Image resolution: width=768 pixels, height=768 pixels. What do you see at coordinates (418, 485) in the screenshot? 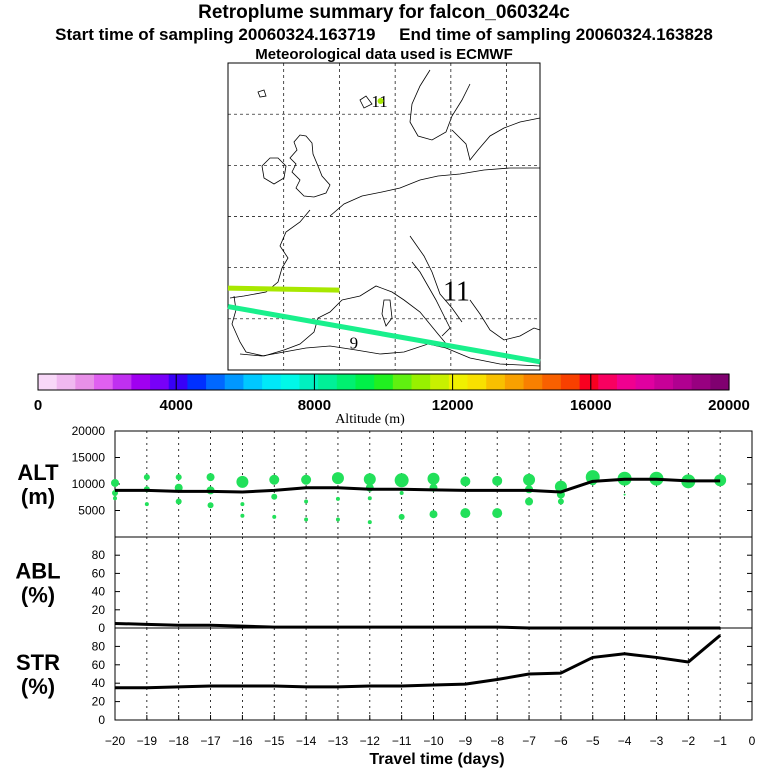
I see `mean-altitude-line` at bounding box center [418, 485].